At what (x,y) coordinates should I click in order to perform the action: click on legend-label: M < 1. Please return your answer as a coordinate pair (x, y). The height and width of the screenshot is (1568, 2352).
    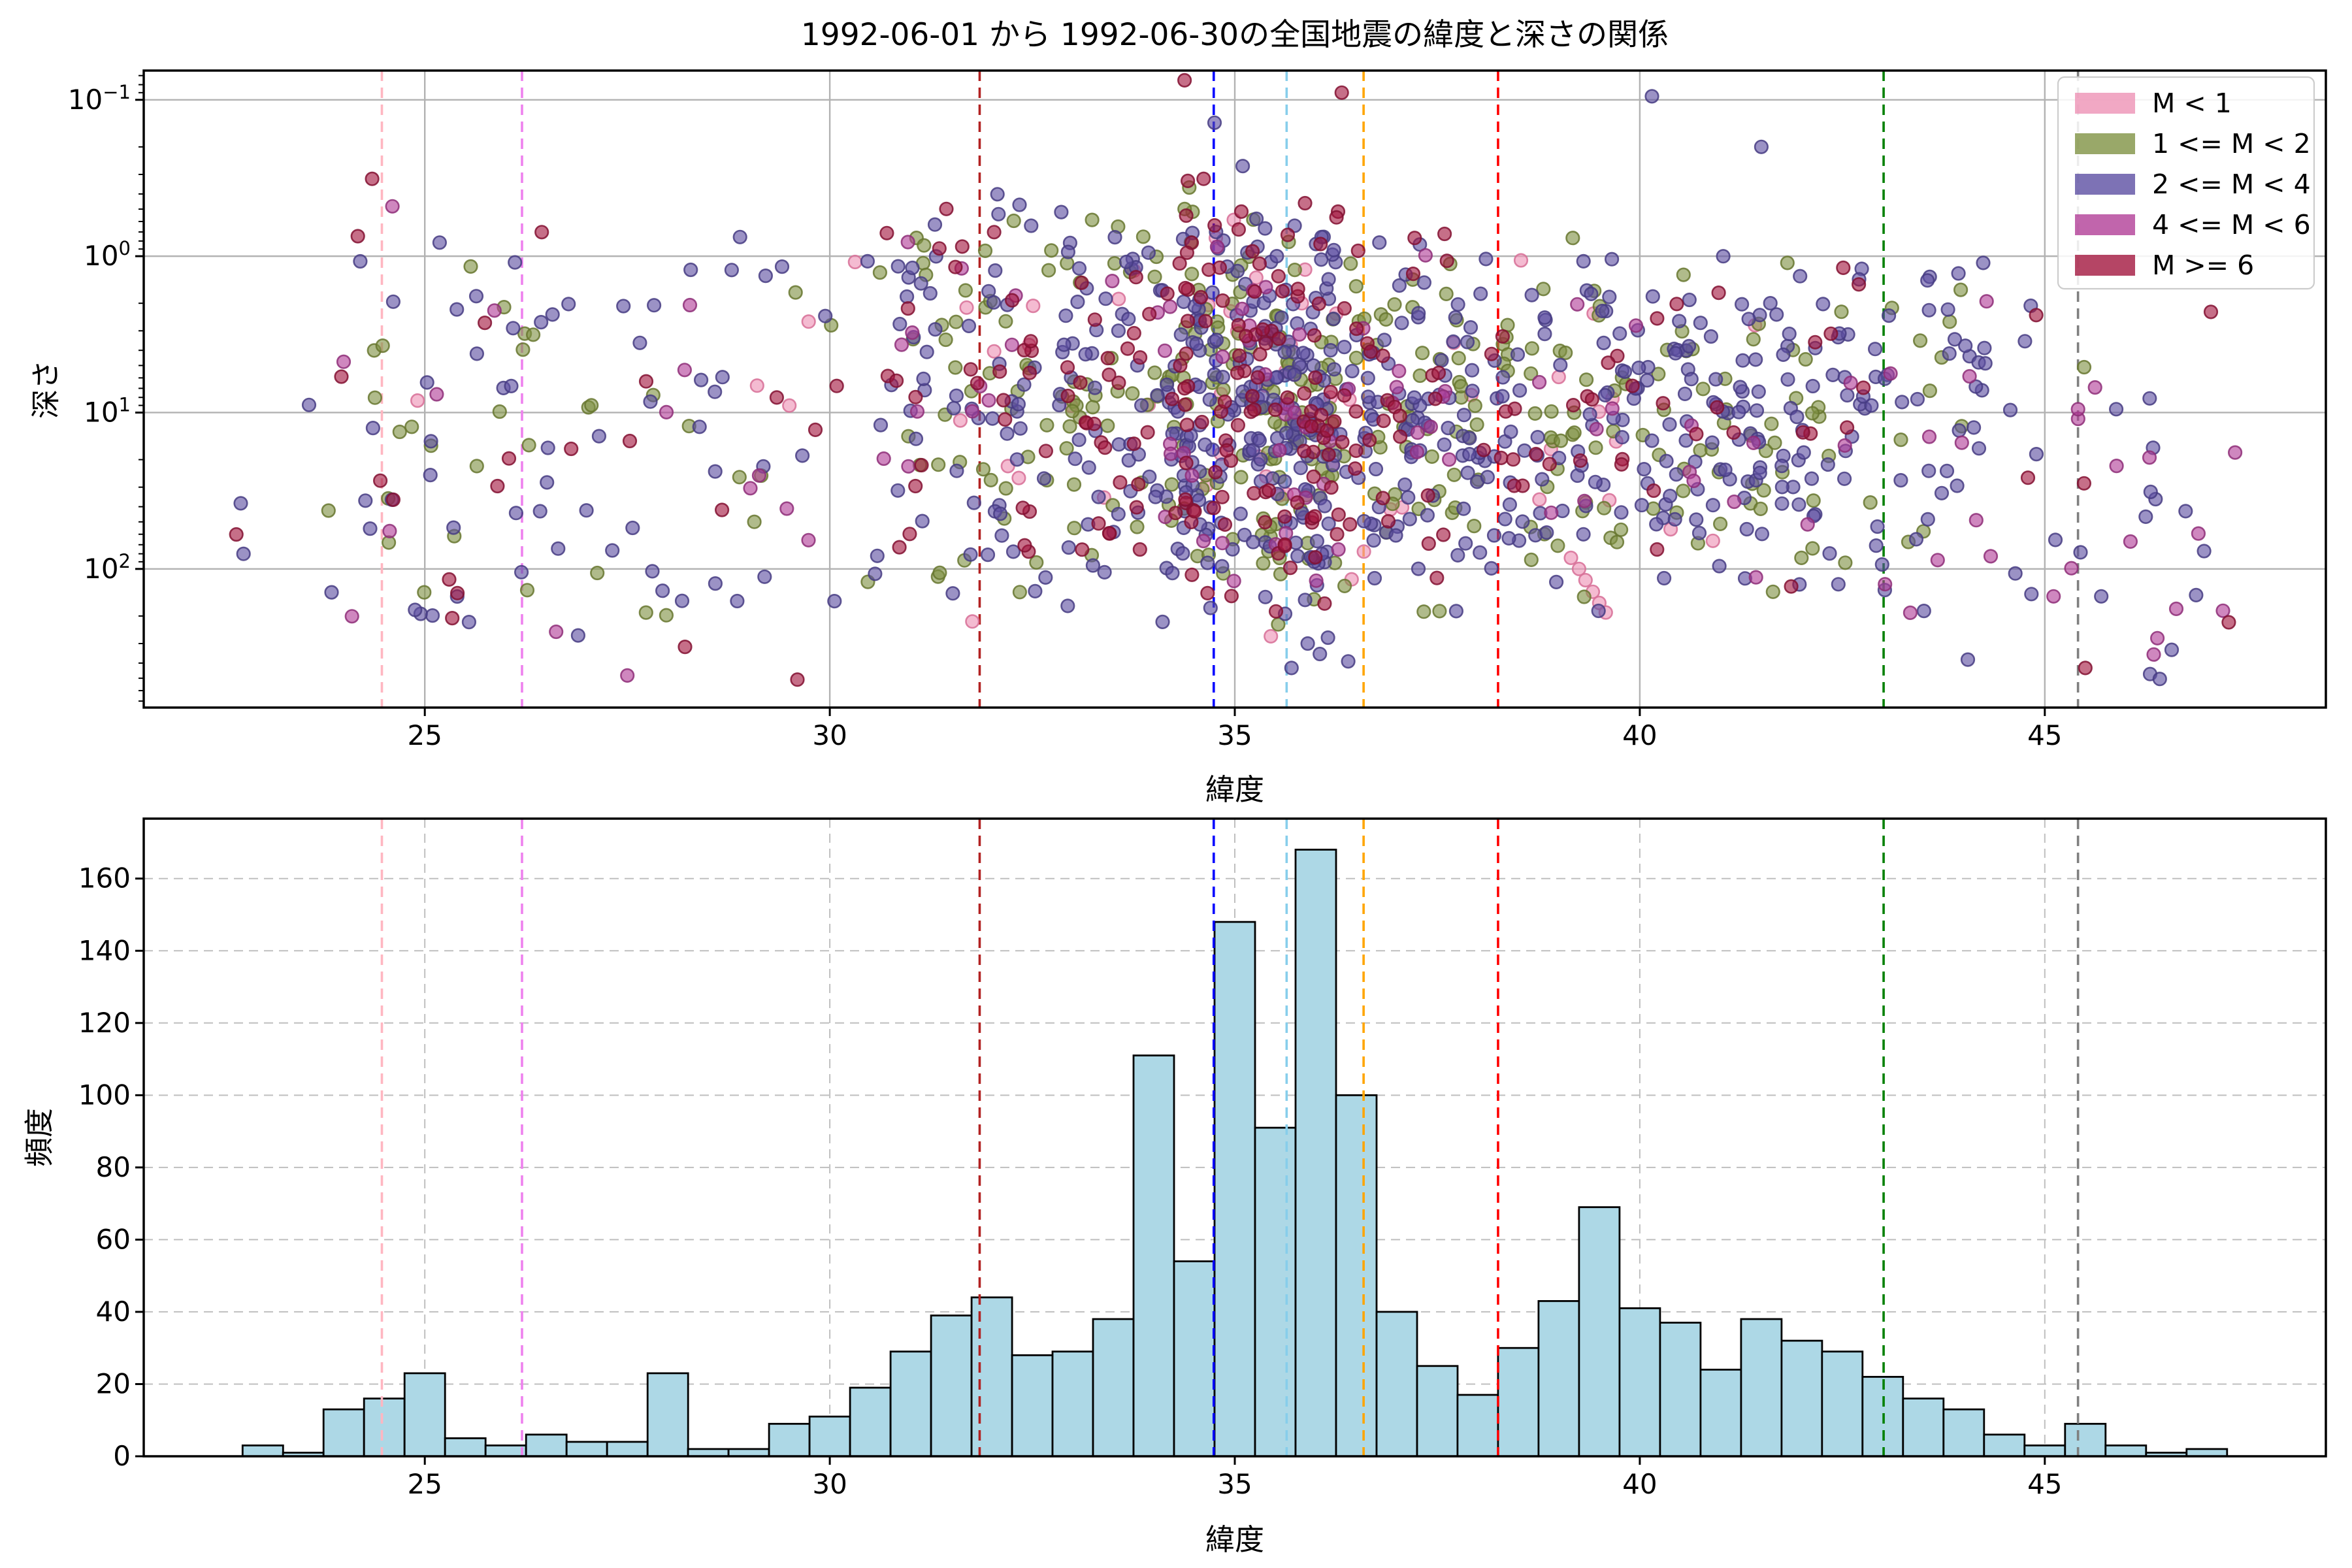
    Looking at the image, I should click on (2192, 103).